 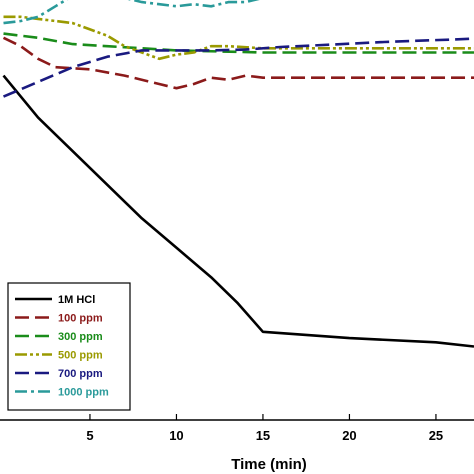 What do you see at coordinates (89, 435) in the screenshot?
I see `x-tick-label-5: 5` at bounding box center [89, 435].